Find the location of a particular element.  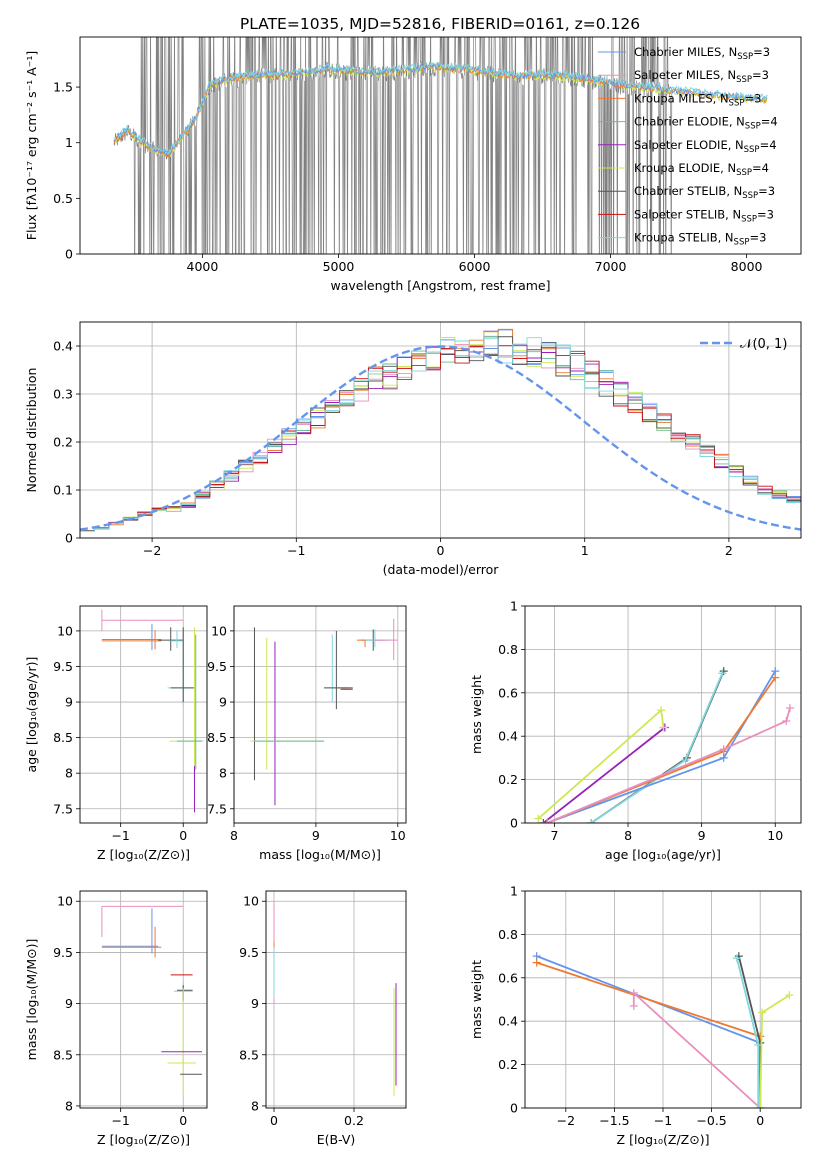

y-axis-label: Flux [fλ10⁻¹⁷ erg cm⁻² s⁻¹ A⁻¹] is located at coordinates (31, 145).